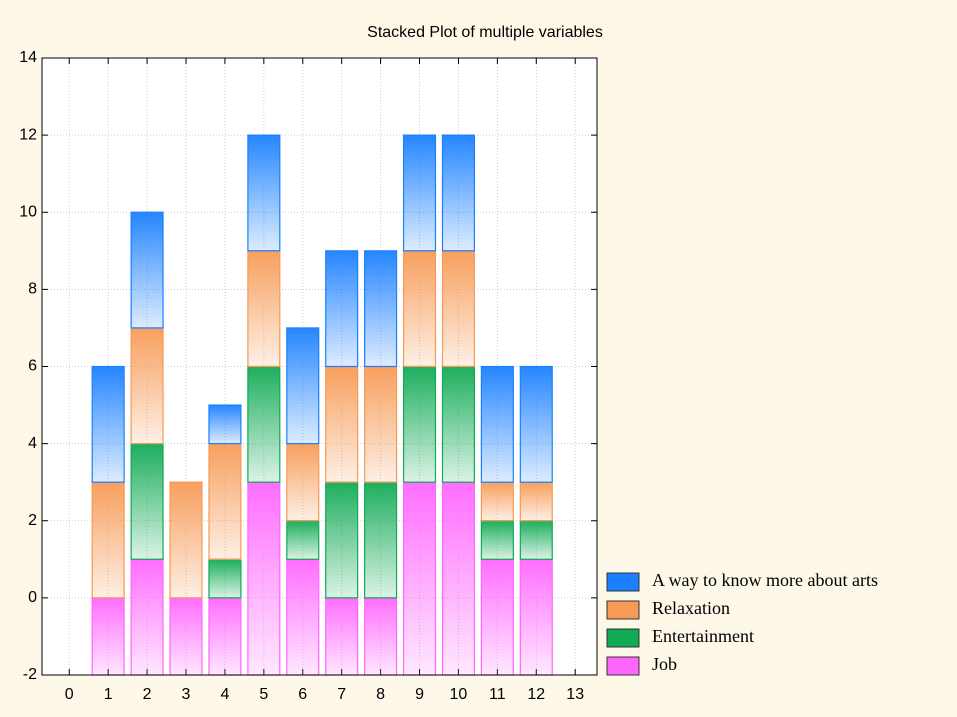 This screenshot has height=717, width=957. I want to click on x-tick-label: 12, so click(536, 694).